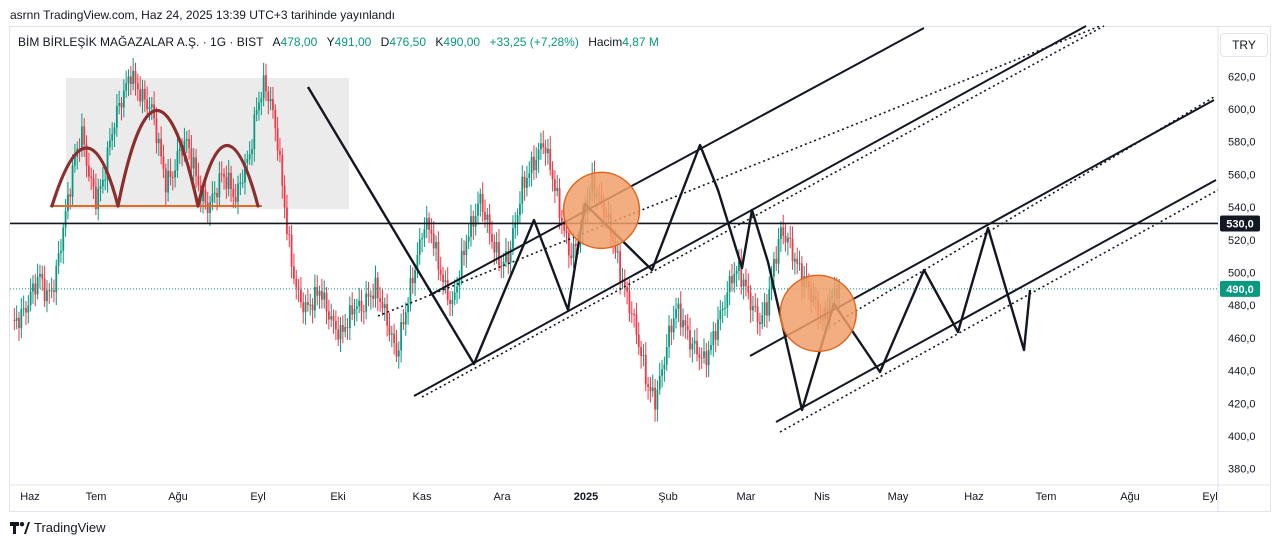 The width and height of the screenshot is (1281, 546). I want to click on close-value: 490,00, so click(462, 42).